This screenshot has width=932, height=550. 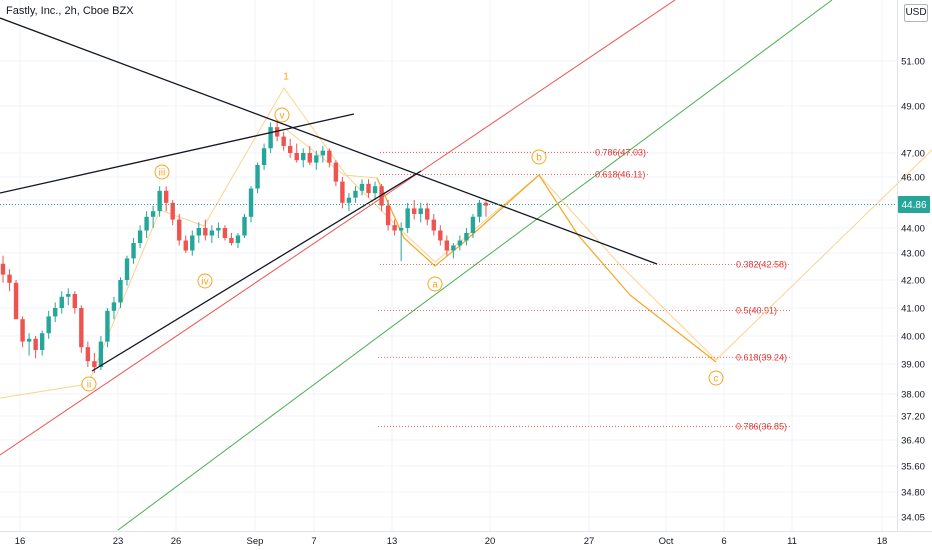 I want to click on wave-label: v, so click(x=282, y=116).